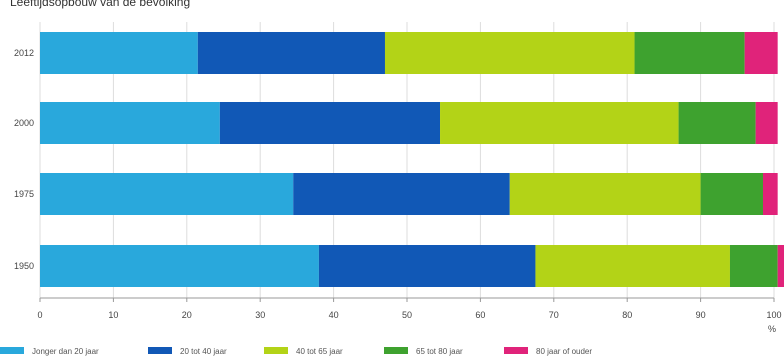 The width and height of the screenshot is (784, 361). I want to click on chart-title: Leeftijdsopbouw van de bevolking, so click(100, 4).